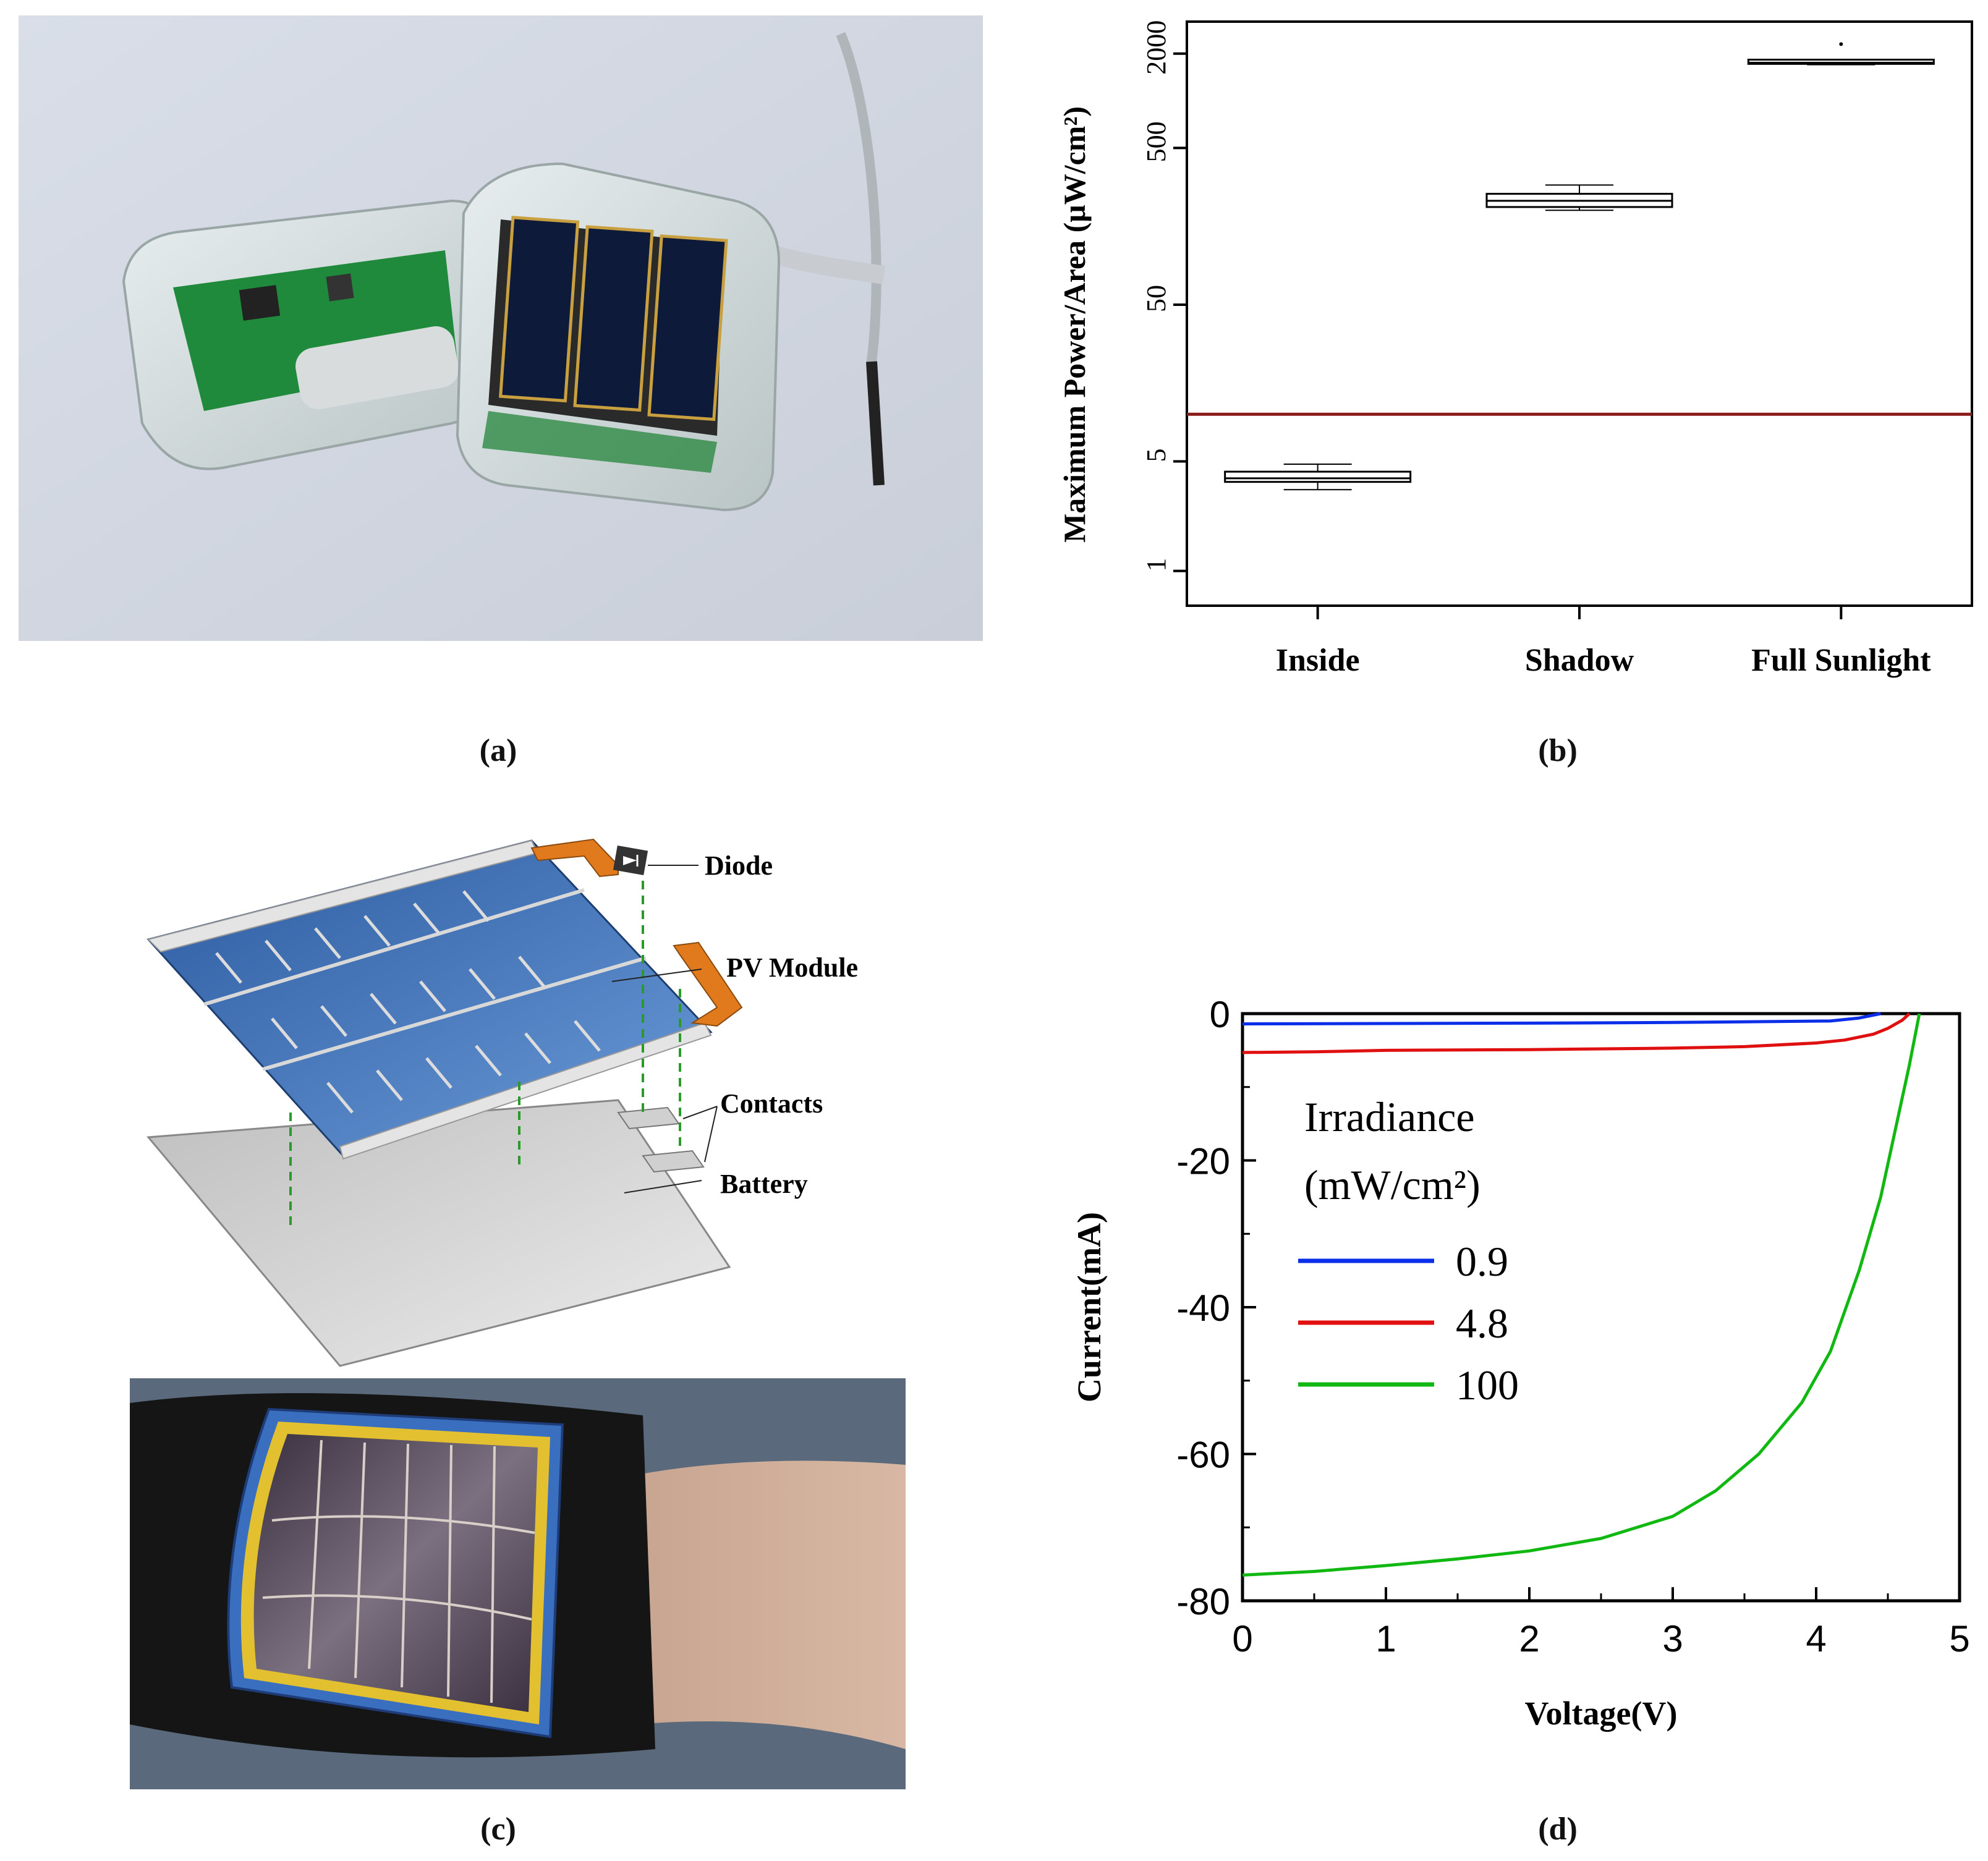  Describe the element at coordinates (1482, 1323) in the screenshot. I see `legend-entry: 4.8` at that location.